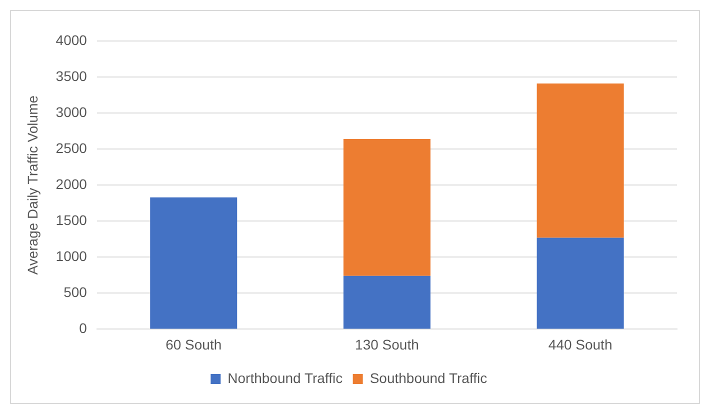  Describe the element at coordinates (194, 344) in the screenshot. I see `x-tick-label: 60 South` at that location.